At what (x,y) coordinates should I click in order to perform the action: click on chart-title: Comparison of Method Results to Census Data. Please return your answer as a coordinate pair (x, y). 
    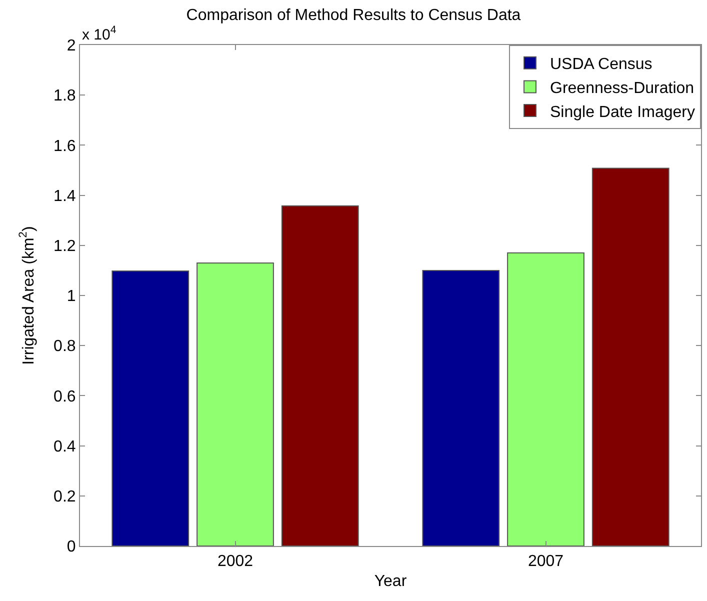
    Looking at the image, I should click on (353, 15).